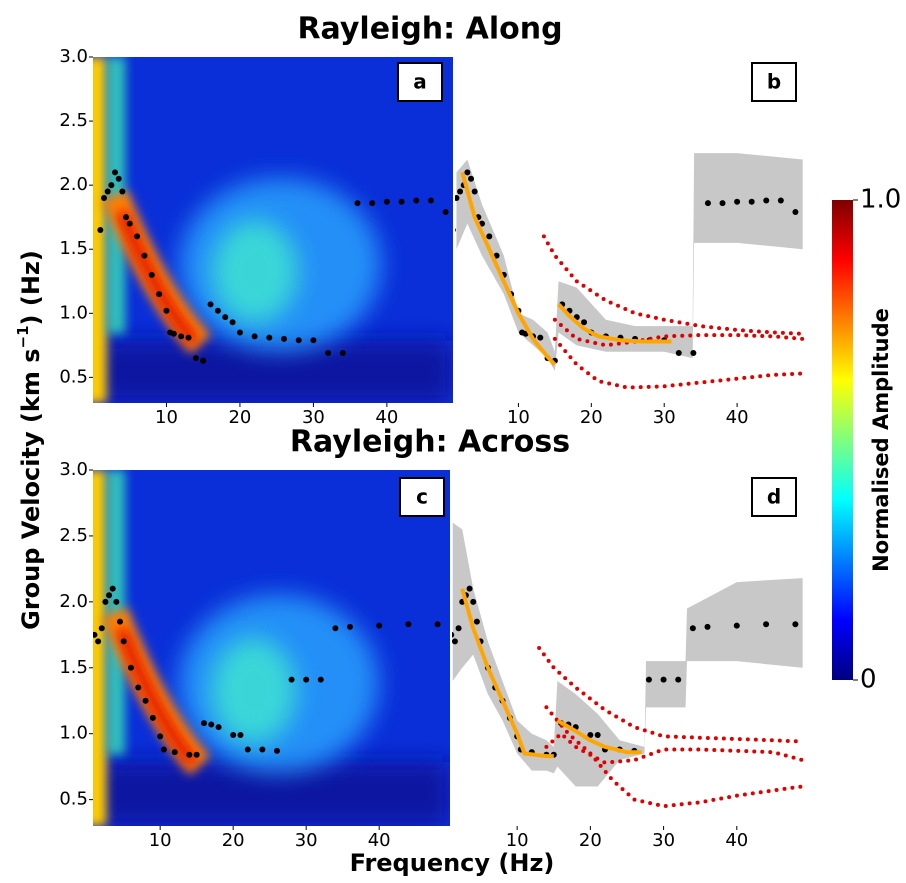 The width and height of the screenshot is (906, 883). I want to click on y-tick-label: 2.5, so click(73, 120).